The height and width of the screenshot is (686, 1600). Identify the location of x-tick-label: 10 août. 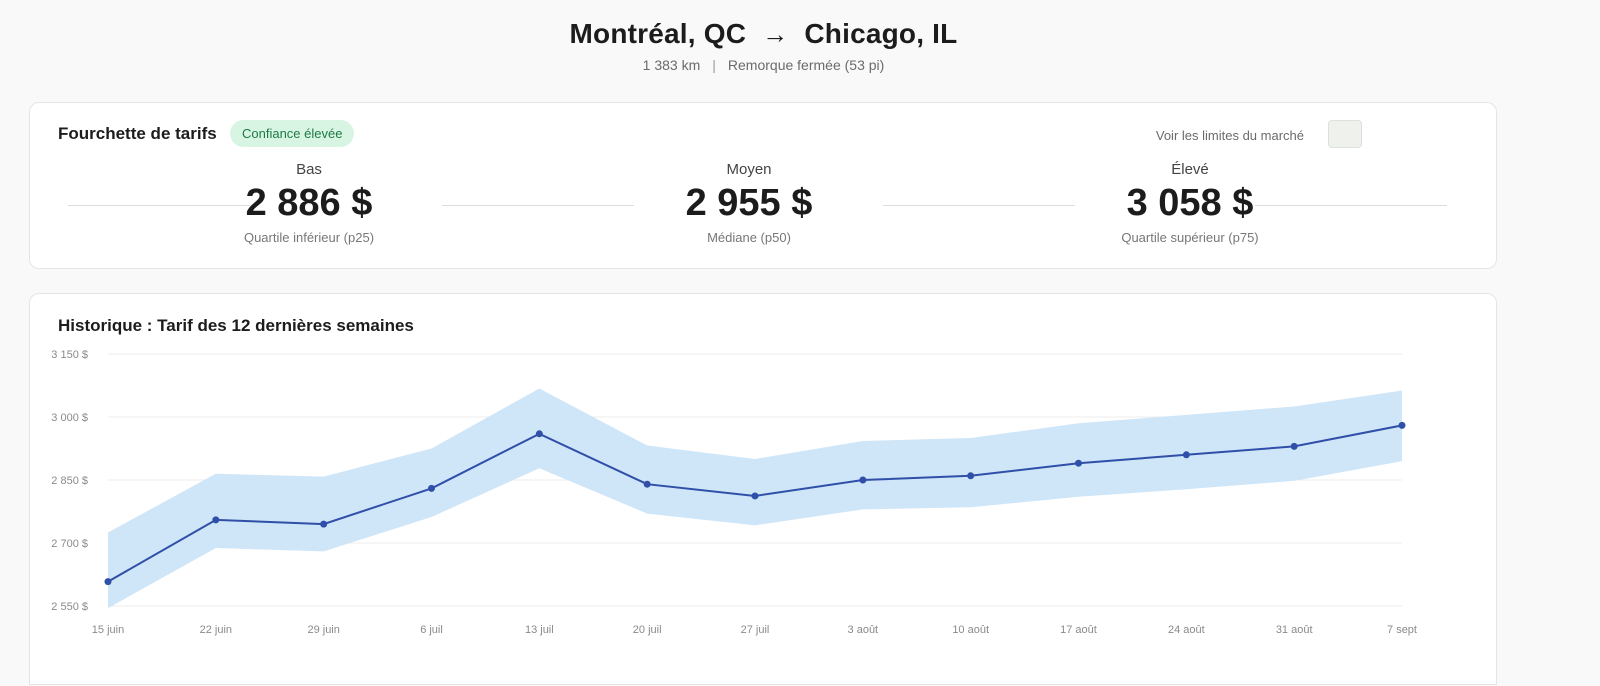
(970, 630).